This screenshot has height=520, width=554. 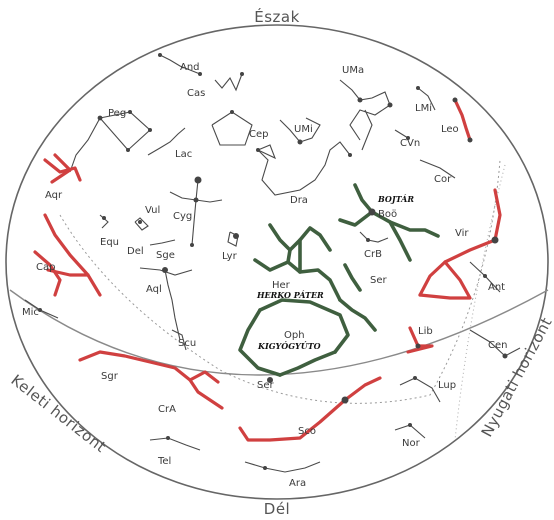 What do you see at coordinates (152, 210) in the screenshot?
I see `label-vul: Vul` at bounding box center [152, 210].